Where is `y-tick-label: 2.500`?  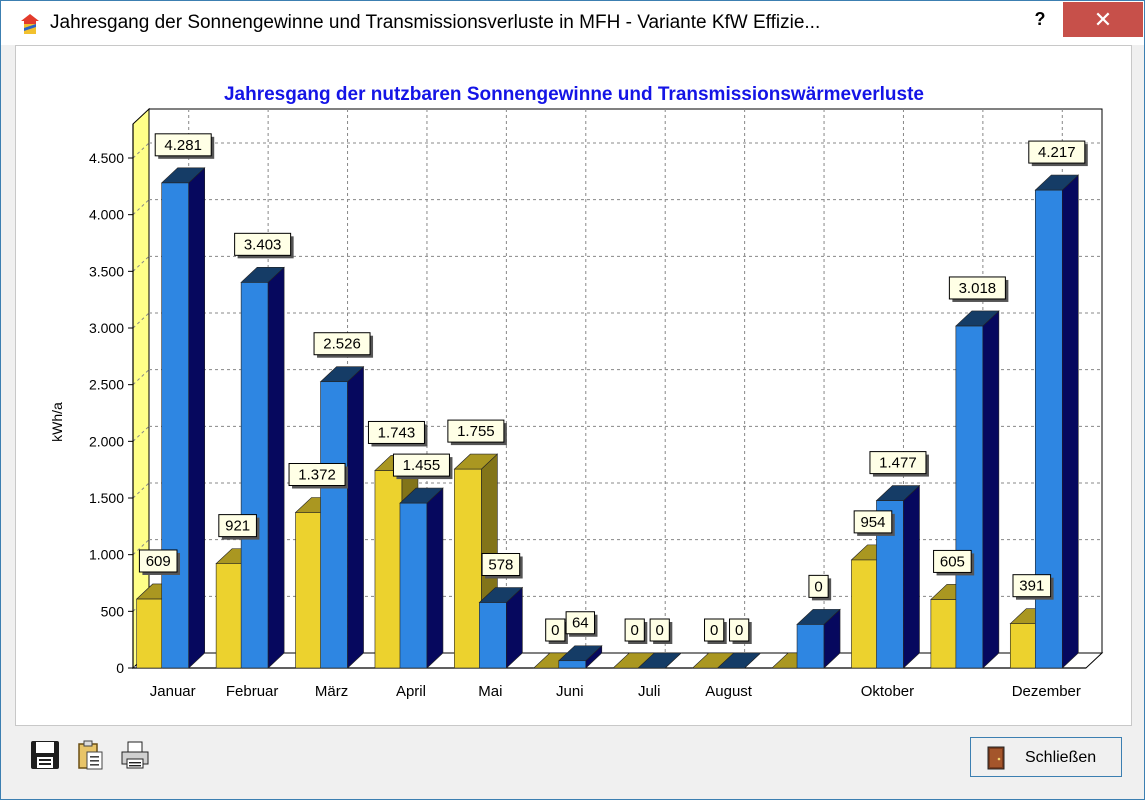
y-tick-label: 2.500 is located at coordinates (106, 385).